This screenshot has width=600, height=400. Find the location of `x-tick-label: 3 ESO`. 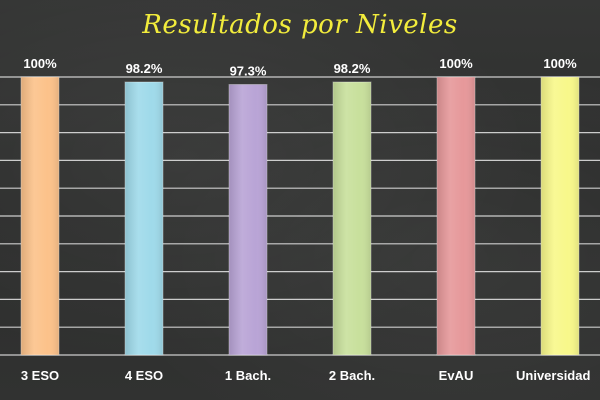

x-tick-label: 3 ESO is located at coordinates (40, 375).